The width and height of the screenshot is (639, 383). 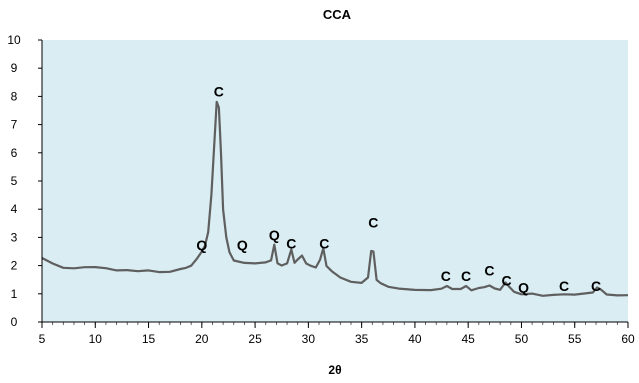 I want to click on x-axis-label: 2θ, so click(x=334, y=370).